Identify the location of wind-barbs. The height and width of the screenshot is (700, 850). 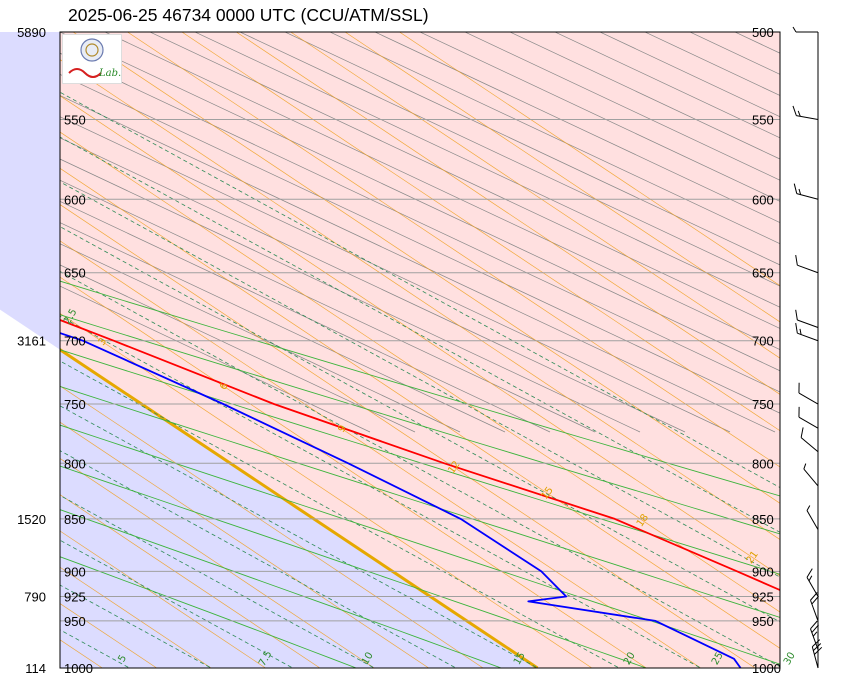
(807, 347).